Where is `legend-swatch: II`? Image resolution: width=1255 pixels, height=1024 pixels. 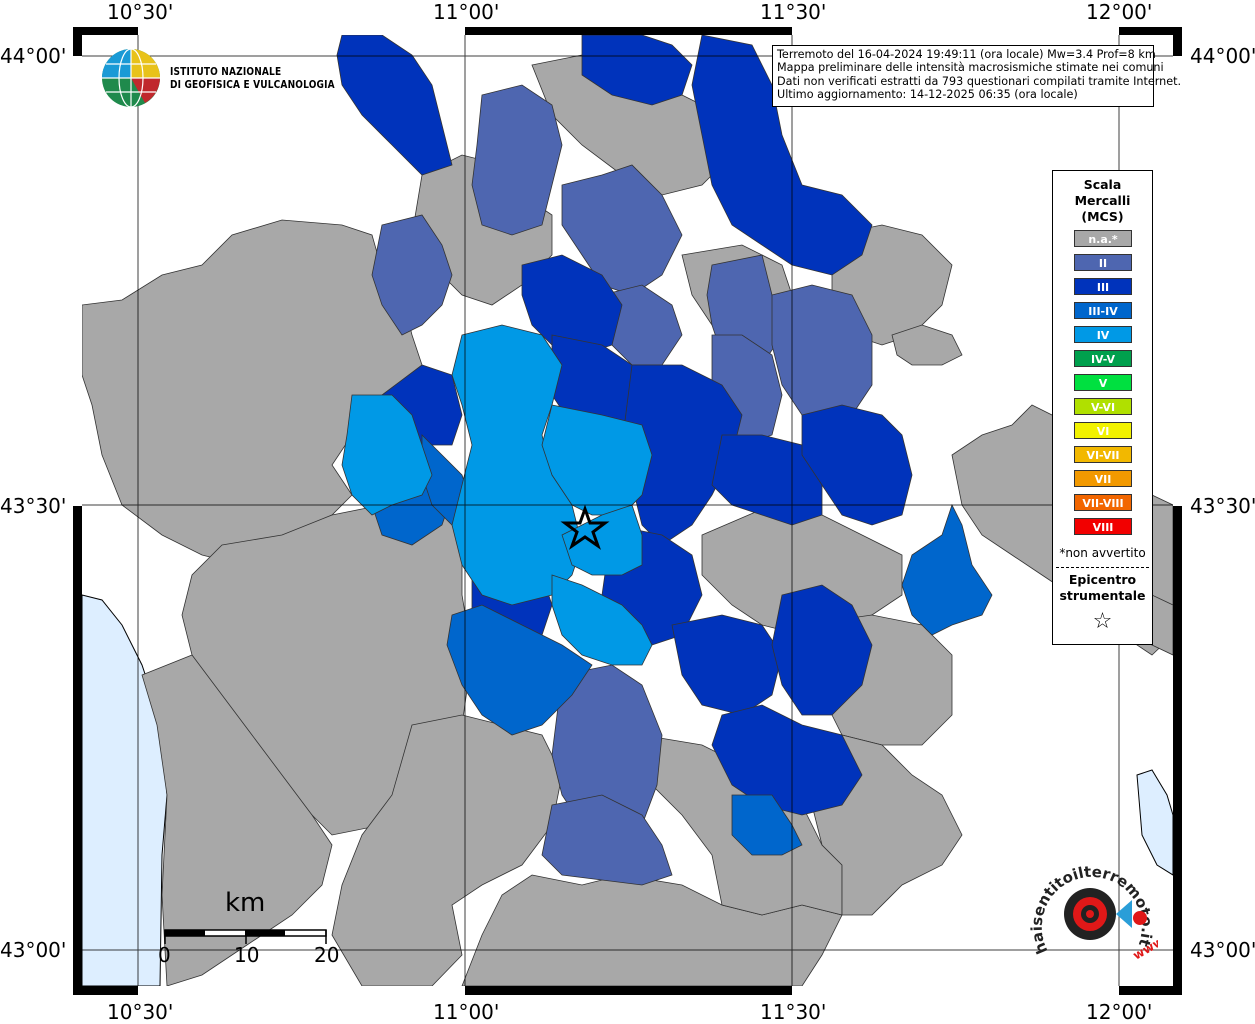
legend-swatch: II is located at coordinates (1103, 262).